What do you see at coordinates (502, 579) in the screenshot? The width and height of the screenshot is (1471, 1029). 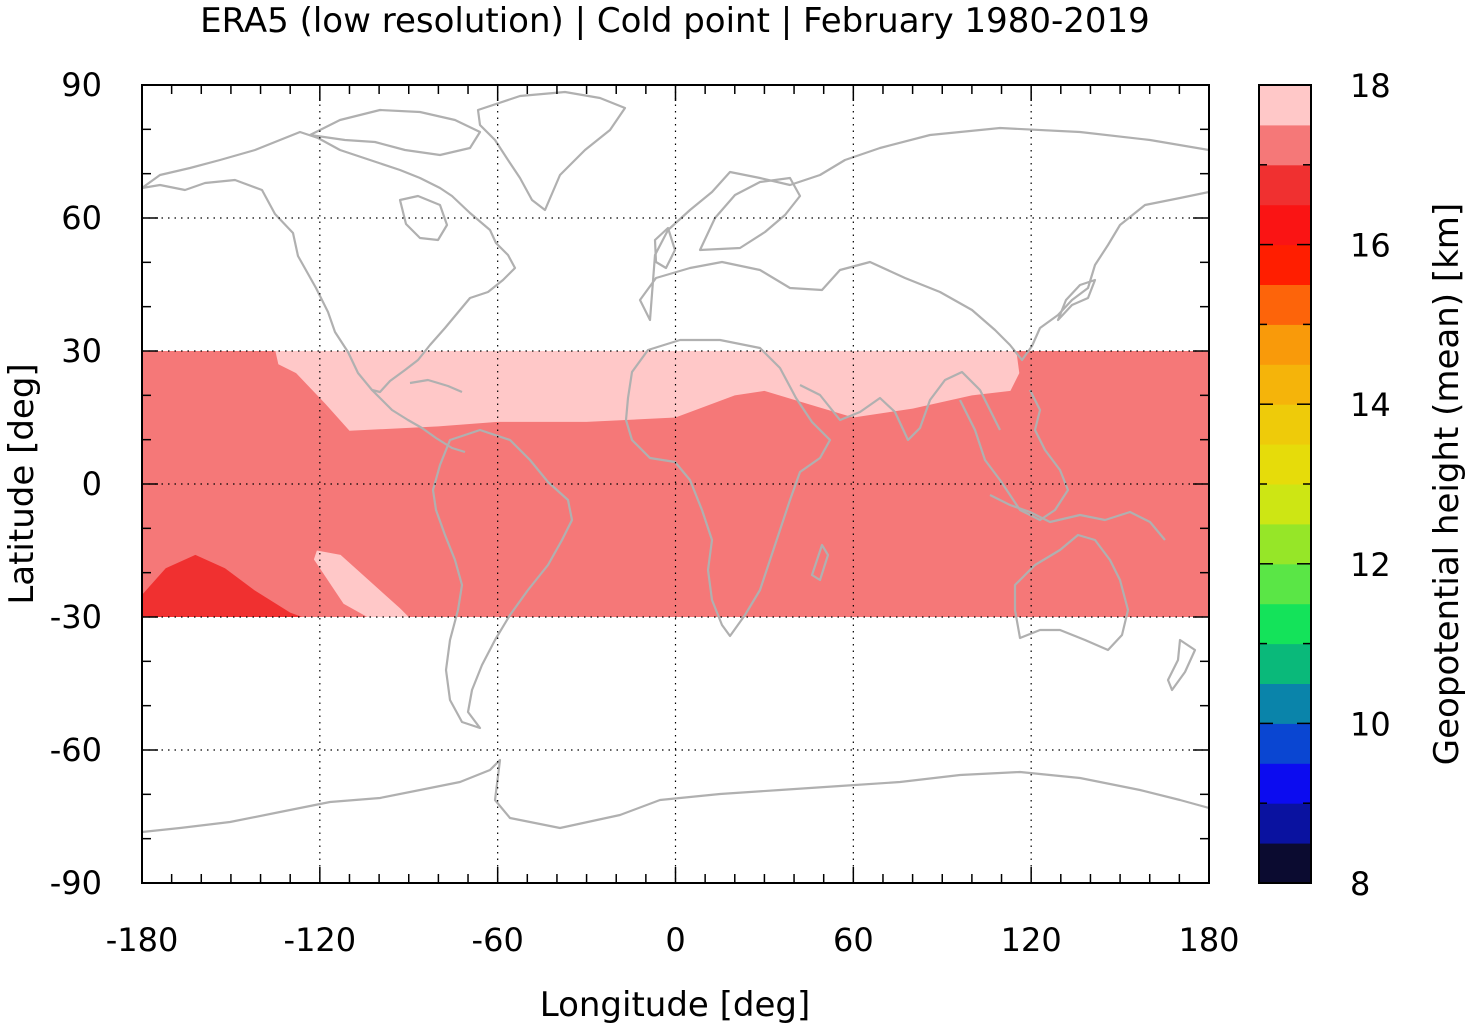 I see `coastline-south-america` at bounding box center [502, 579].